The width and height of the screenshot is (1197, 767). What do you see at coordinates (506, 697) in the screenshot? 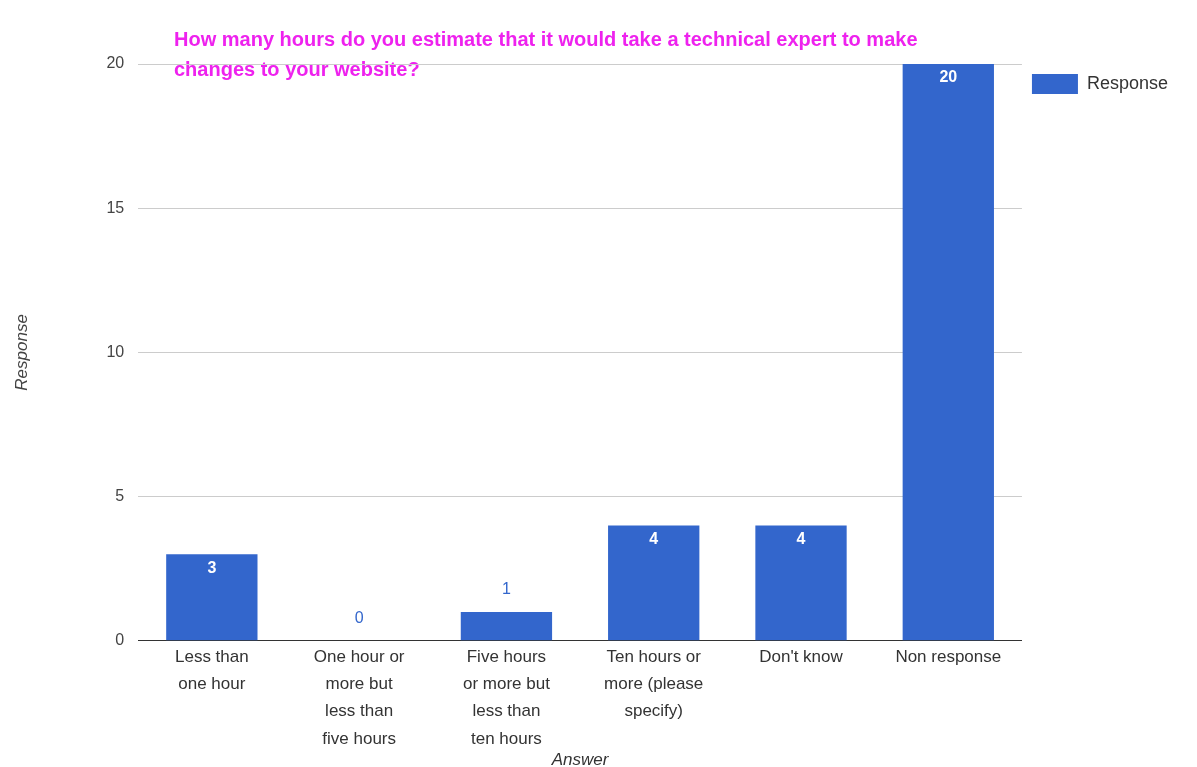
I see `x-tick-label: Five hours or more but less than ten hours` at bounding box center [506, 697].